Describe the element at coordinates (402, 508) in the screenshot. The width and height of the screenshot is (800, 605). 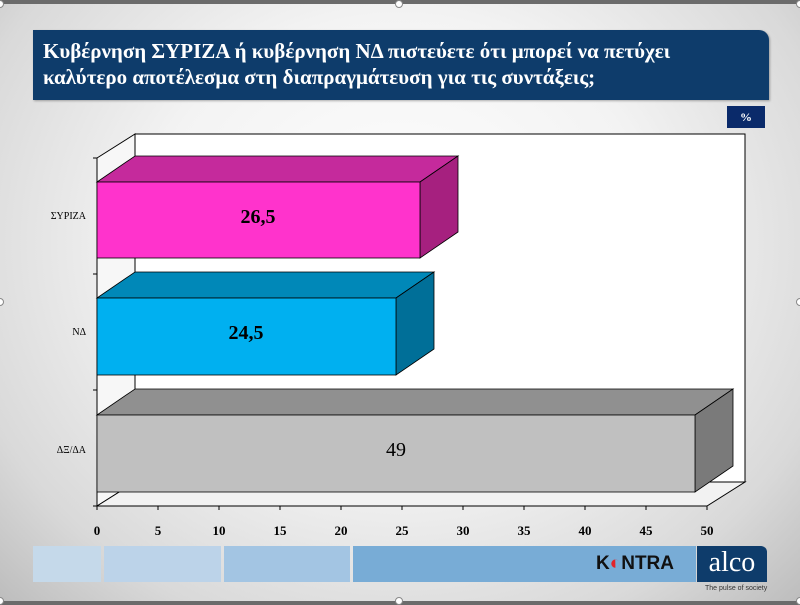
I see `x-axis-ticks` at that location.